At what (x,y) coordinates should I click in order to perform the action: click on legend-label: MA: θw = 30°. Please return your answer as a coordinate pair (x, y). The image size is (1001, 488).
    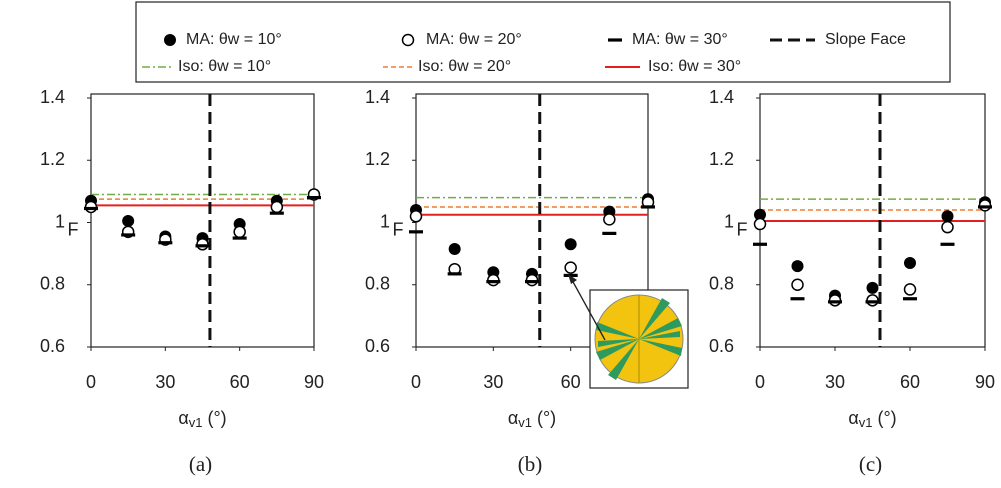
    Looking at the image, I should click on (680, 39).